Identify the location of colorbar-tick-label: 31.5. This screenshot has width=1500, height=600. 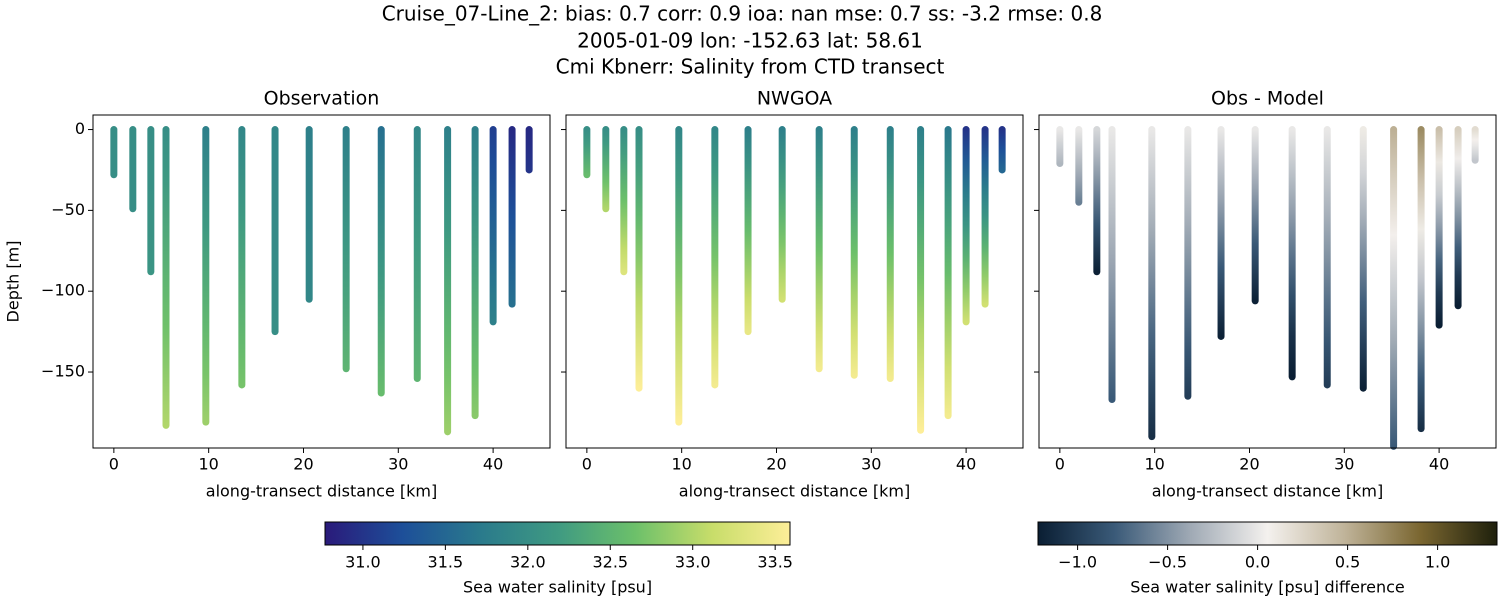
(446, 562).